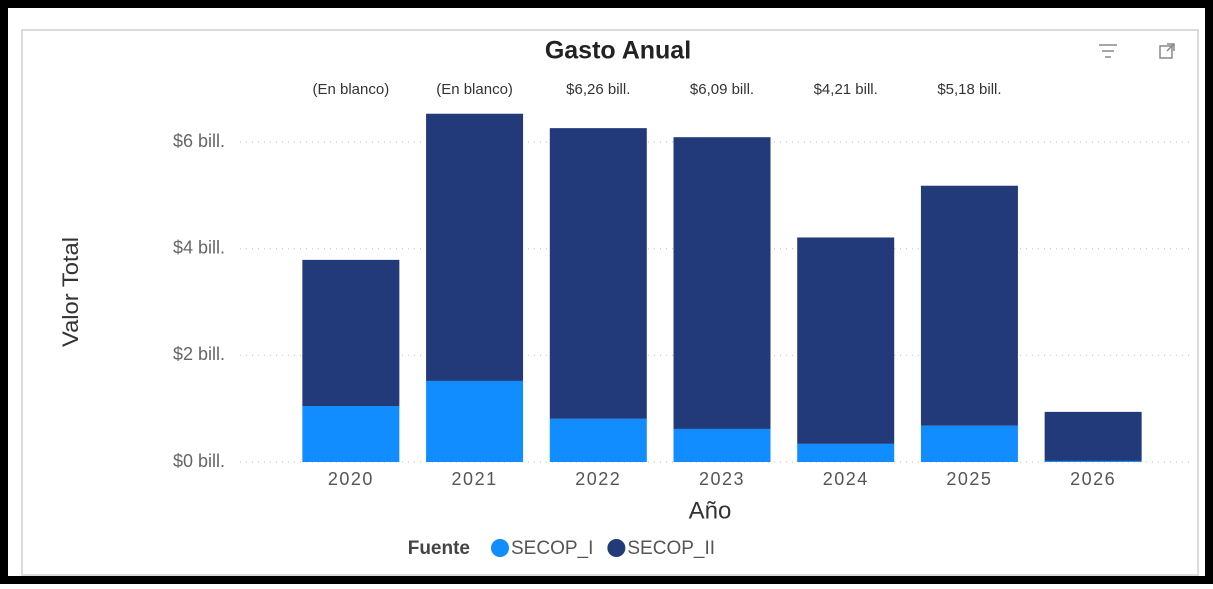  I want to click on total-label: $6,26 bill., so click(598, 89).